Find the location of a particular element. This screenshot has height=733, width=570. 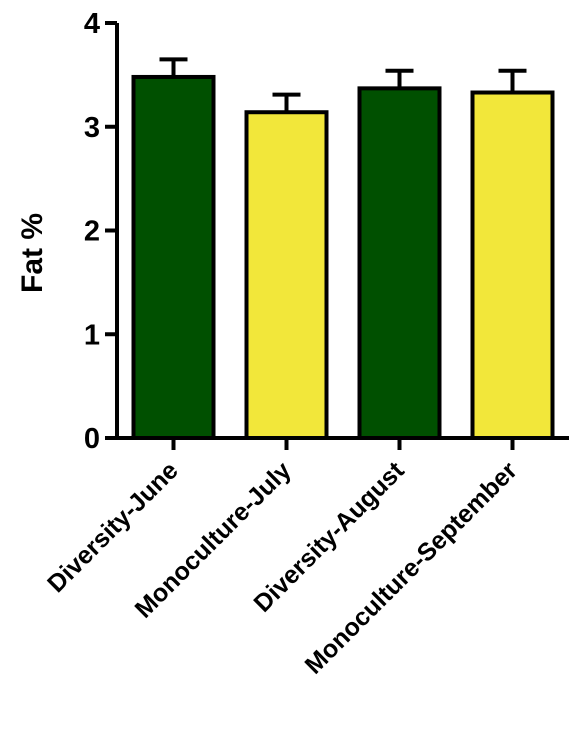

y-tick-label: 2 is located at coordinates (92, 232).